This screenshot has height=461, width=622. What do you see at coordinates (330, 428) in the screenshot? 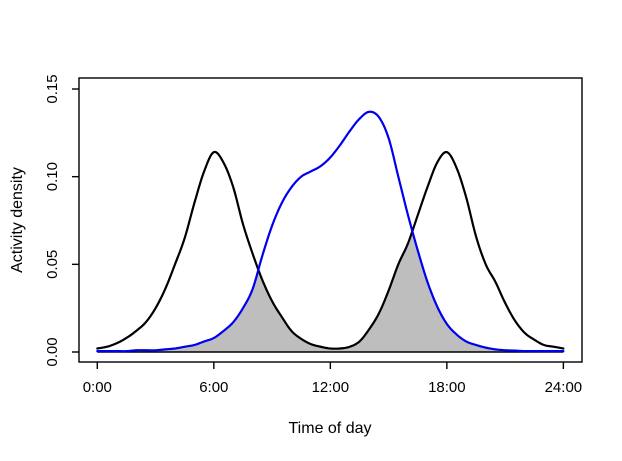
I see `x-axis-title: Time of day` at bounding box center [330, 428].